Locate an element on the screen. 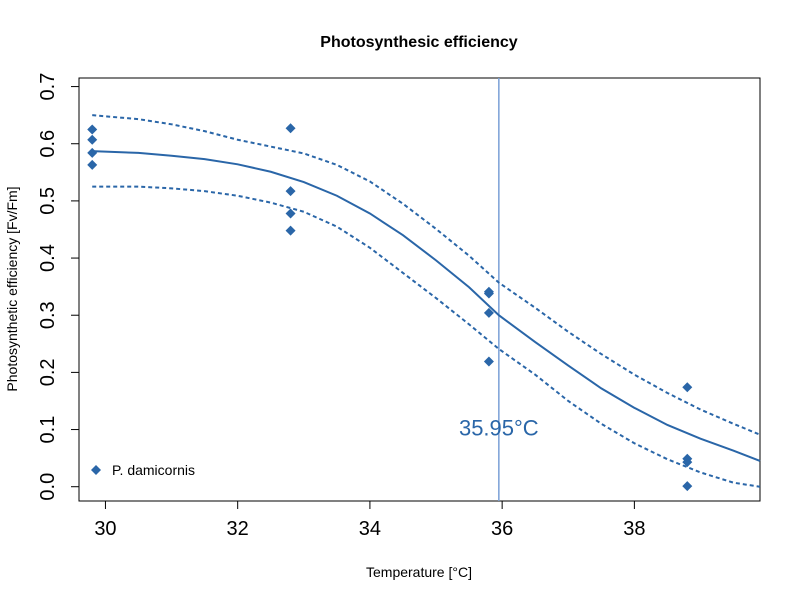  y-tick-label: 0.6 is located at coordinates (48, 144).